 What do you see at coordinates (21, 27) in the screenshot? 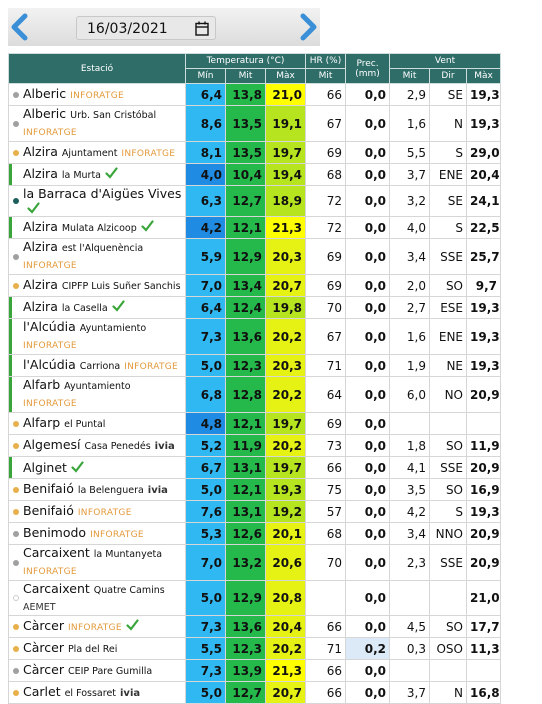
I see `prev-day-button` at bounding box center [21, 27].